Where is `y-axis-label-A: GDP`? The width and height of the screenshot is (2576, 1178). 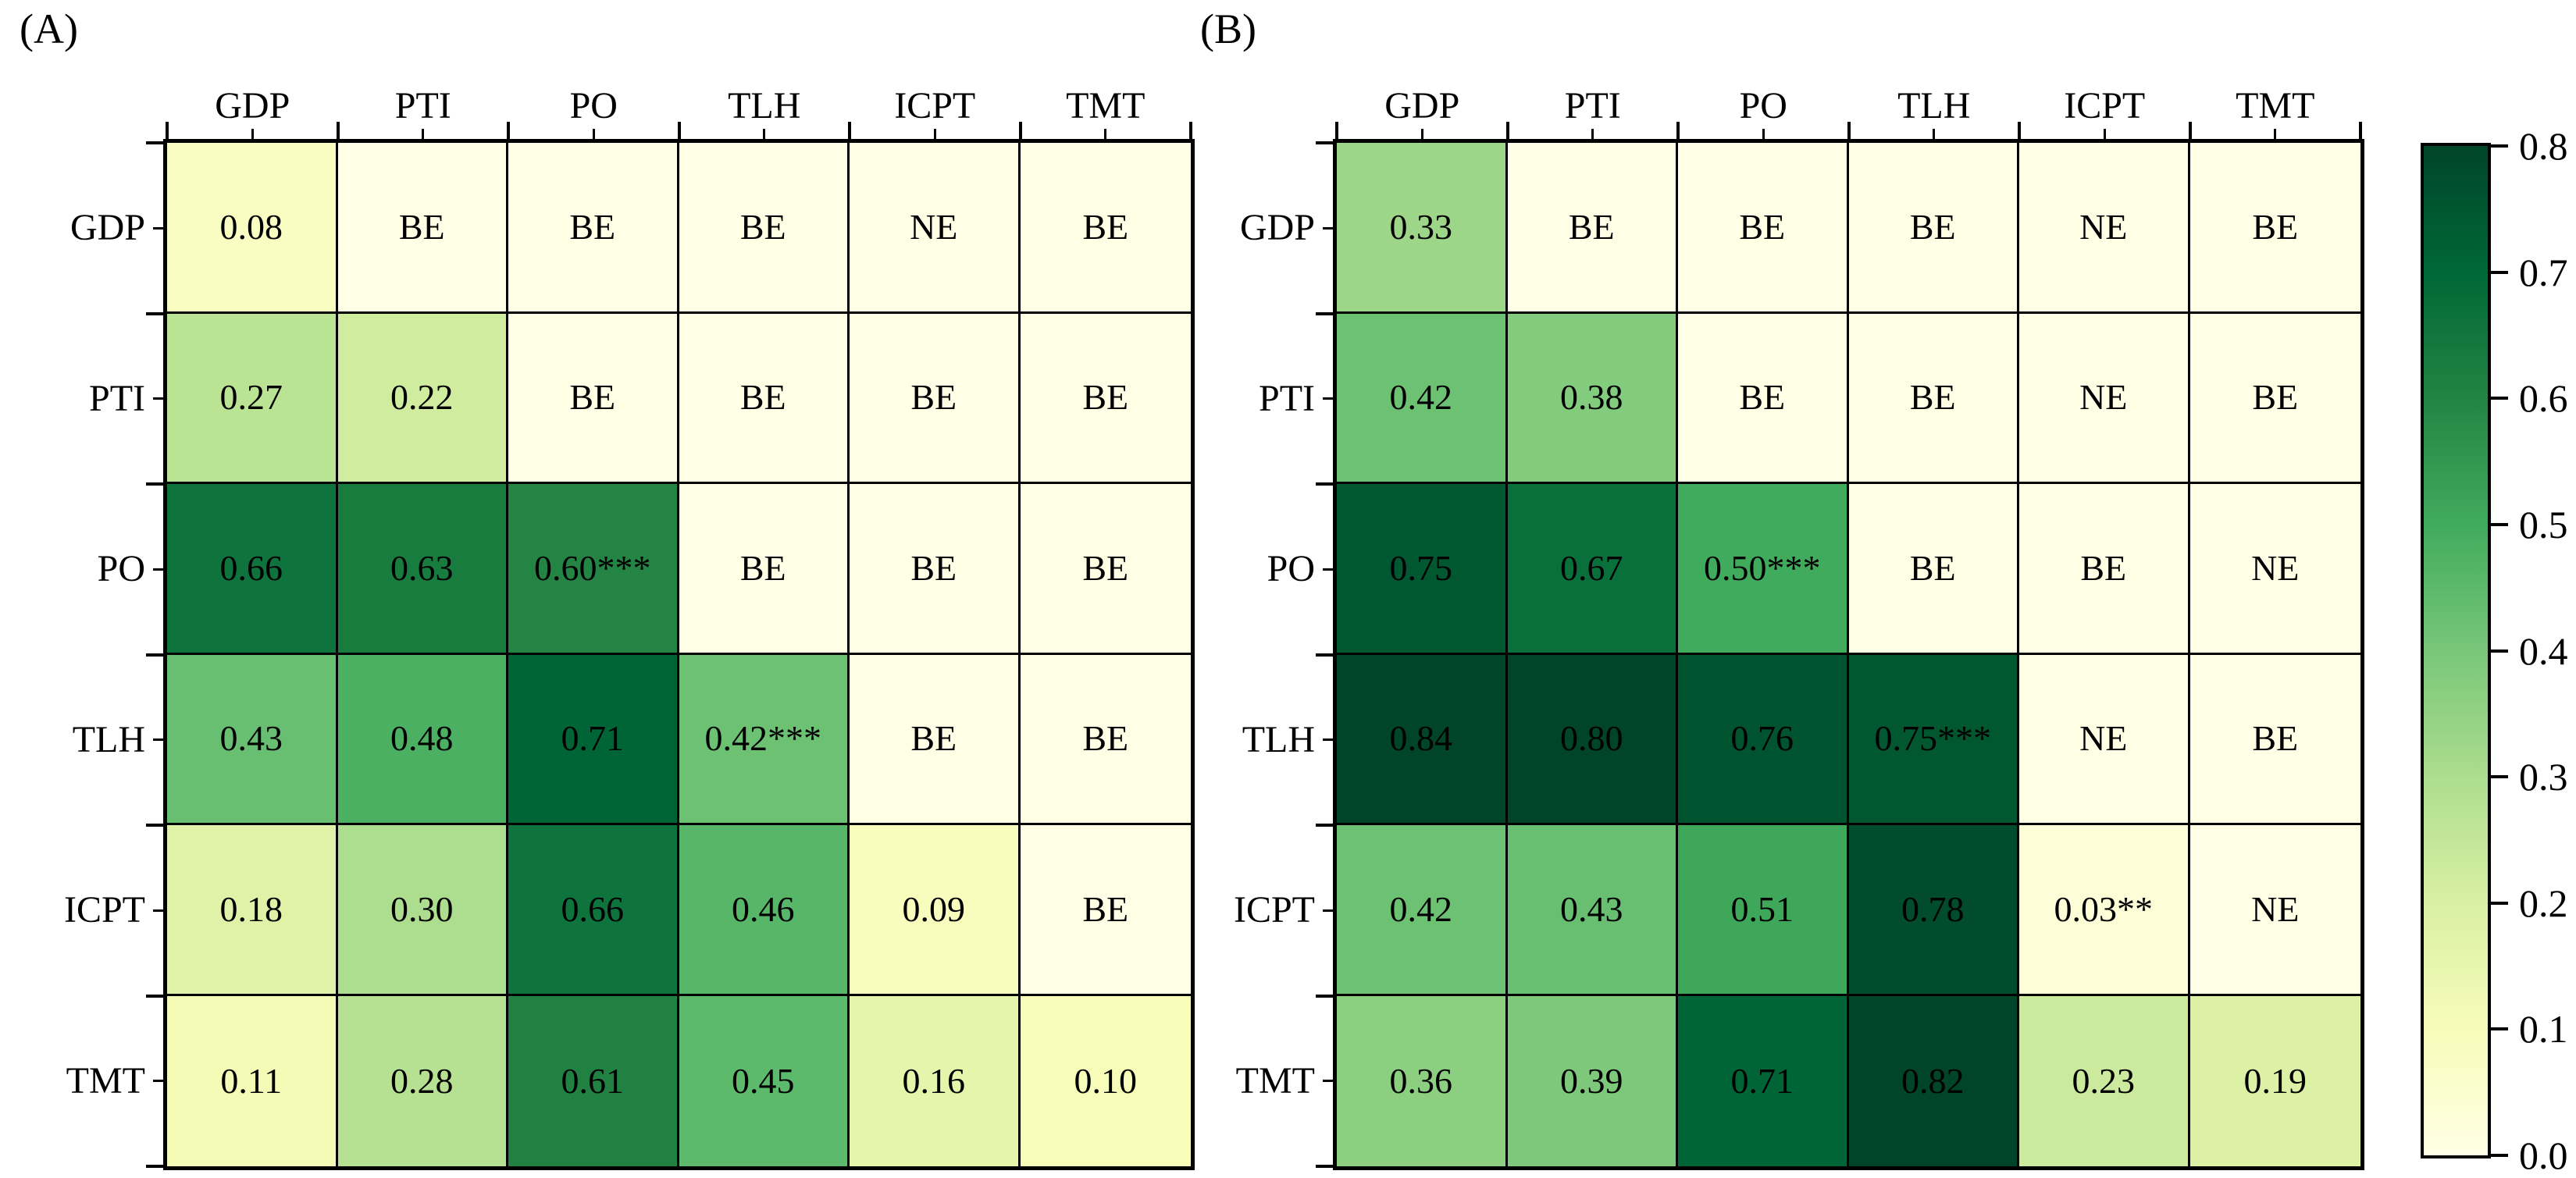 y-axis-label-A: GDP is located at coordinates (107, 228).